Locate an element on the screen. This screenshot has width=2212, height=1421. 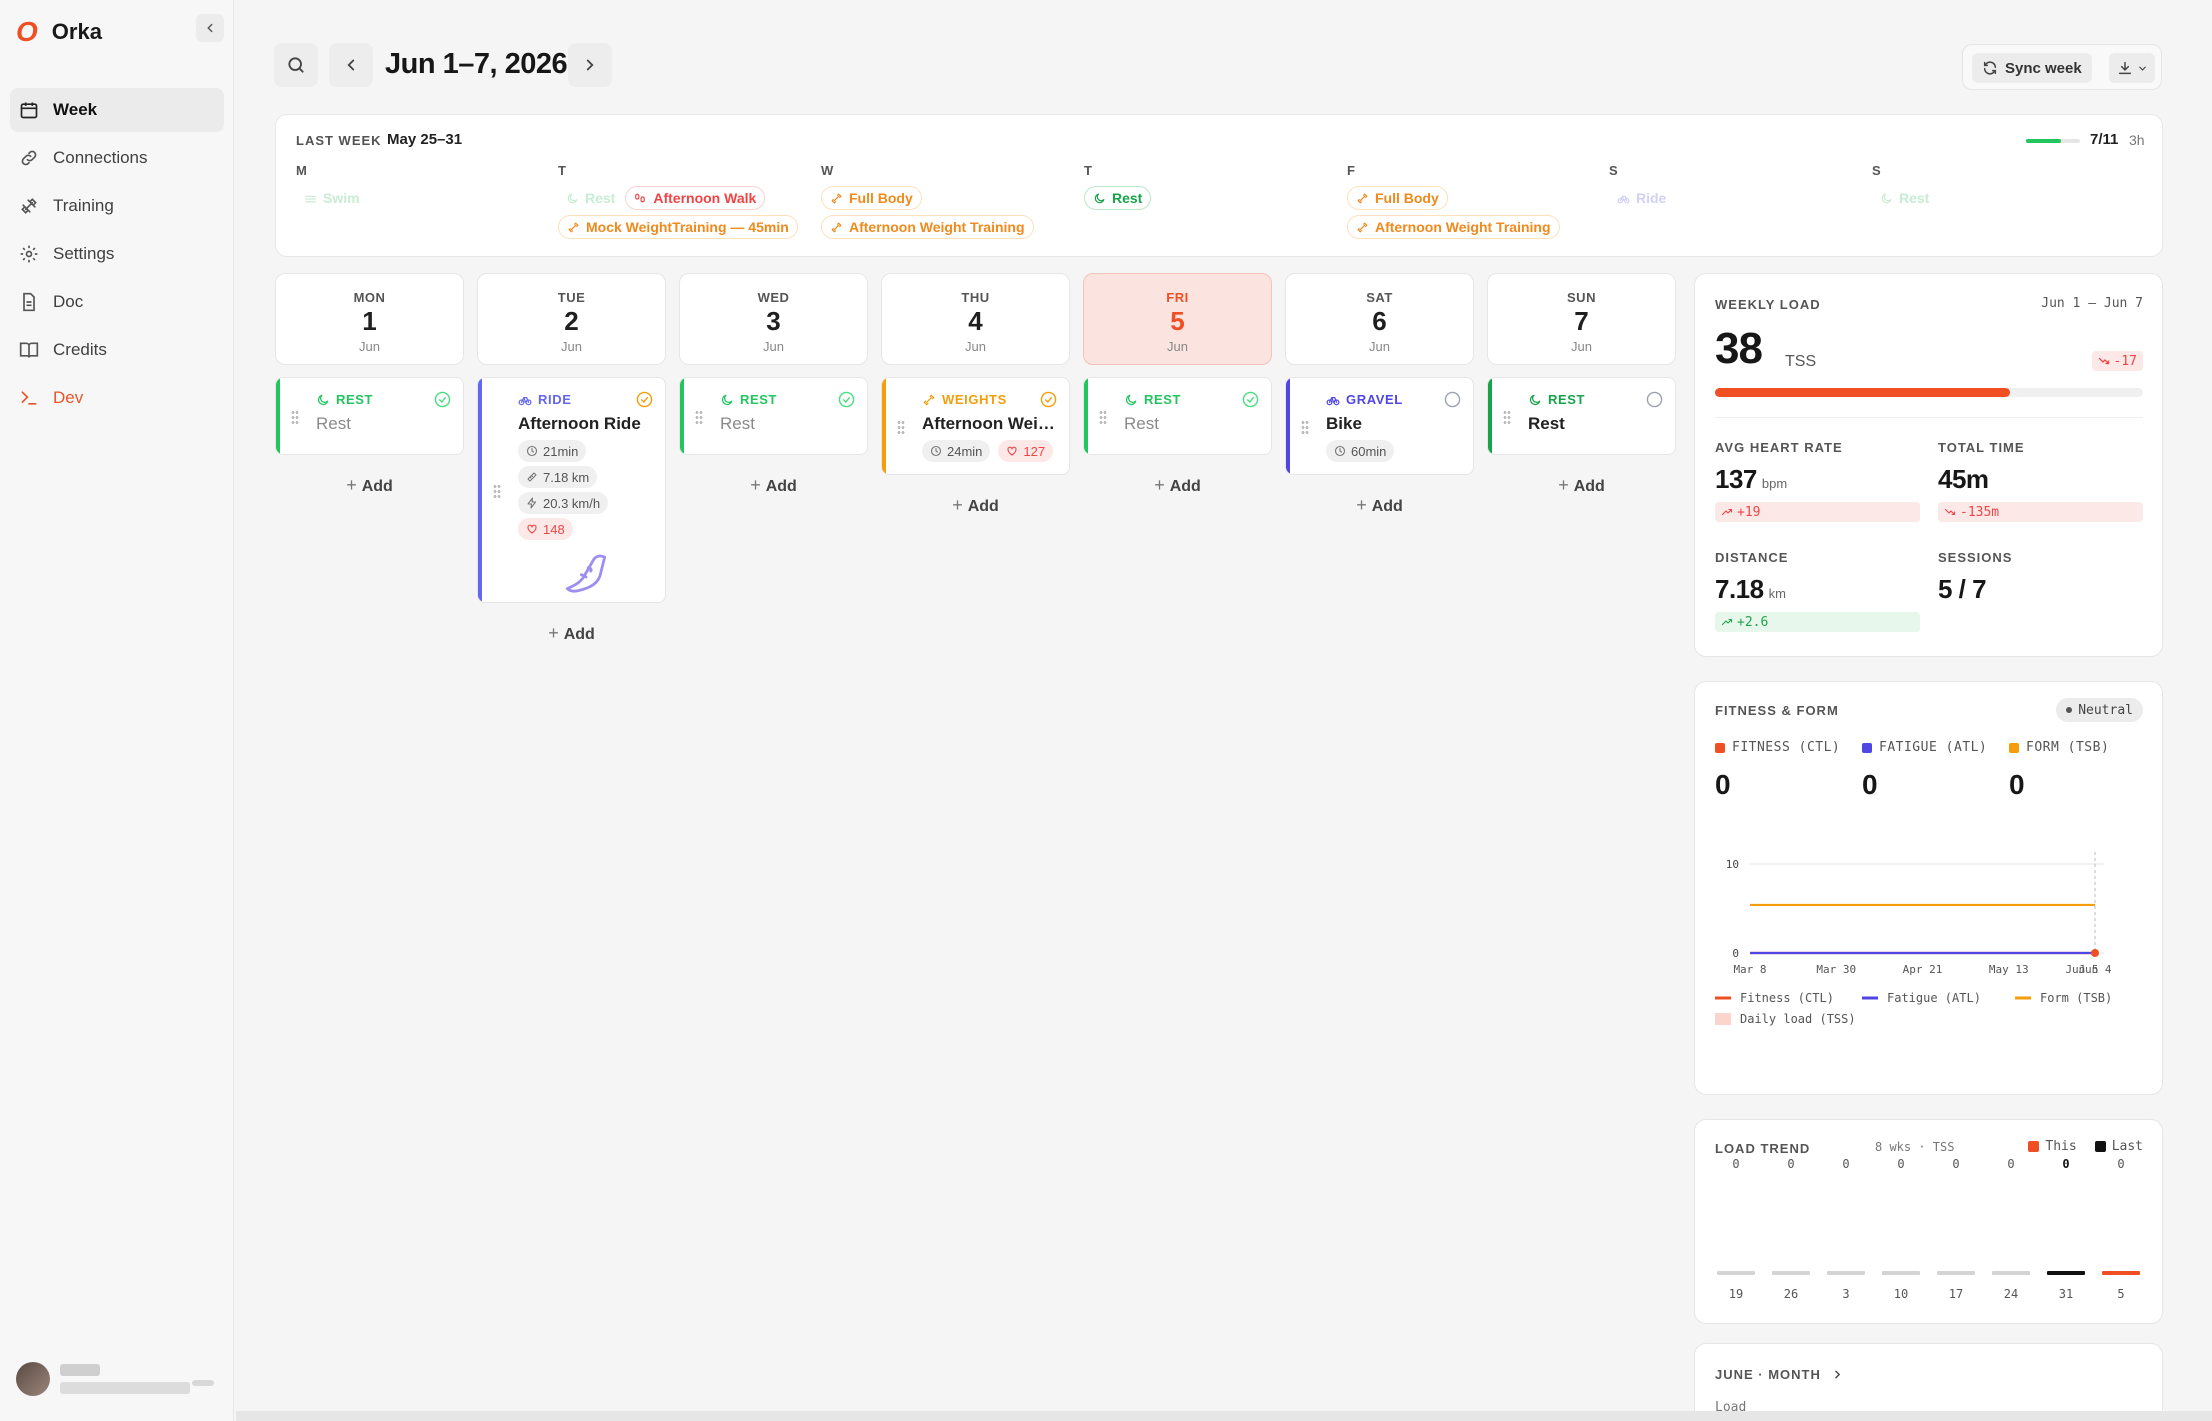
workout-color-bar is located at coordinates (480, 490).